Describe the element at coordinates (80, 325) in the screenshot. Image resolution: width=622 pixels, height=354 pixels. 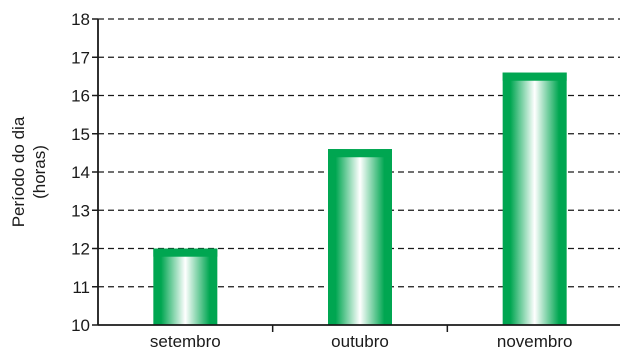
I see `y-tick-label: 10` at that location.